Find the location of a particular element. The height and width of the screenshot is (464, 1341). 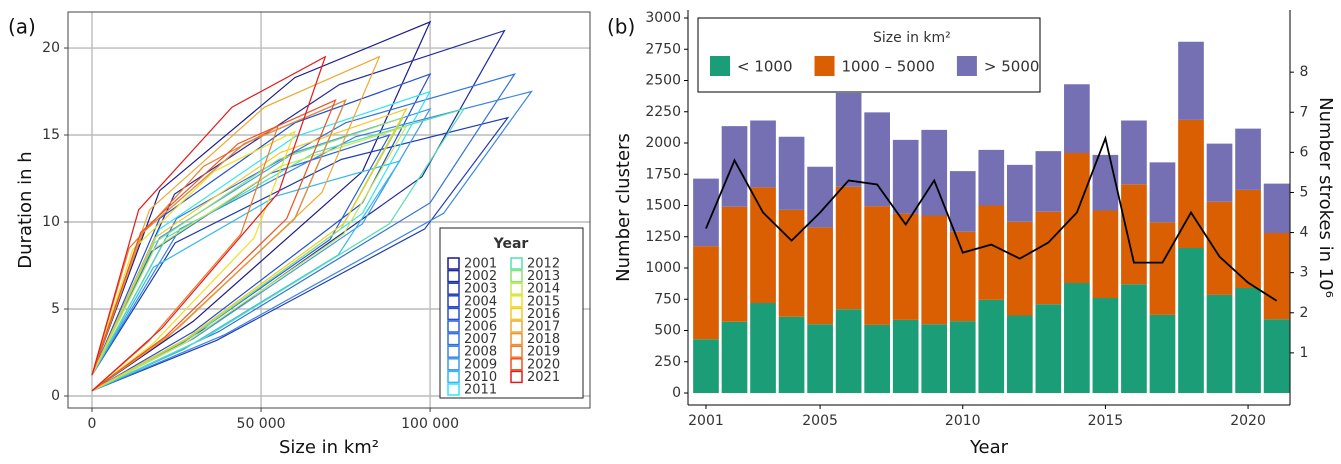

x-tick-label: 2010 is located at coordinates (963, 421).